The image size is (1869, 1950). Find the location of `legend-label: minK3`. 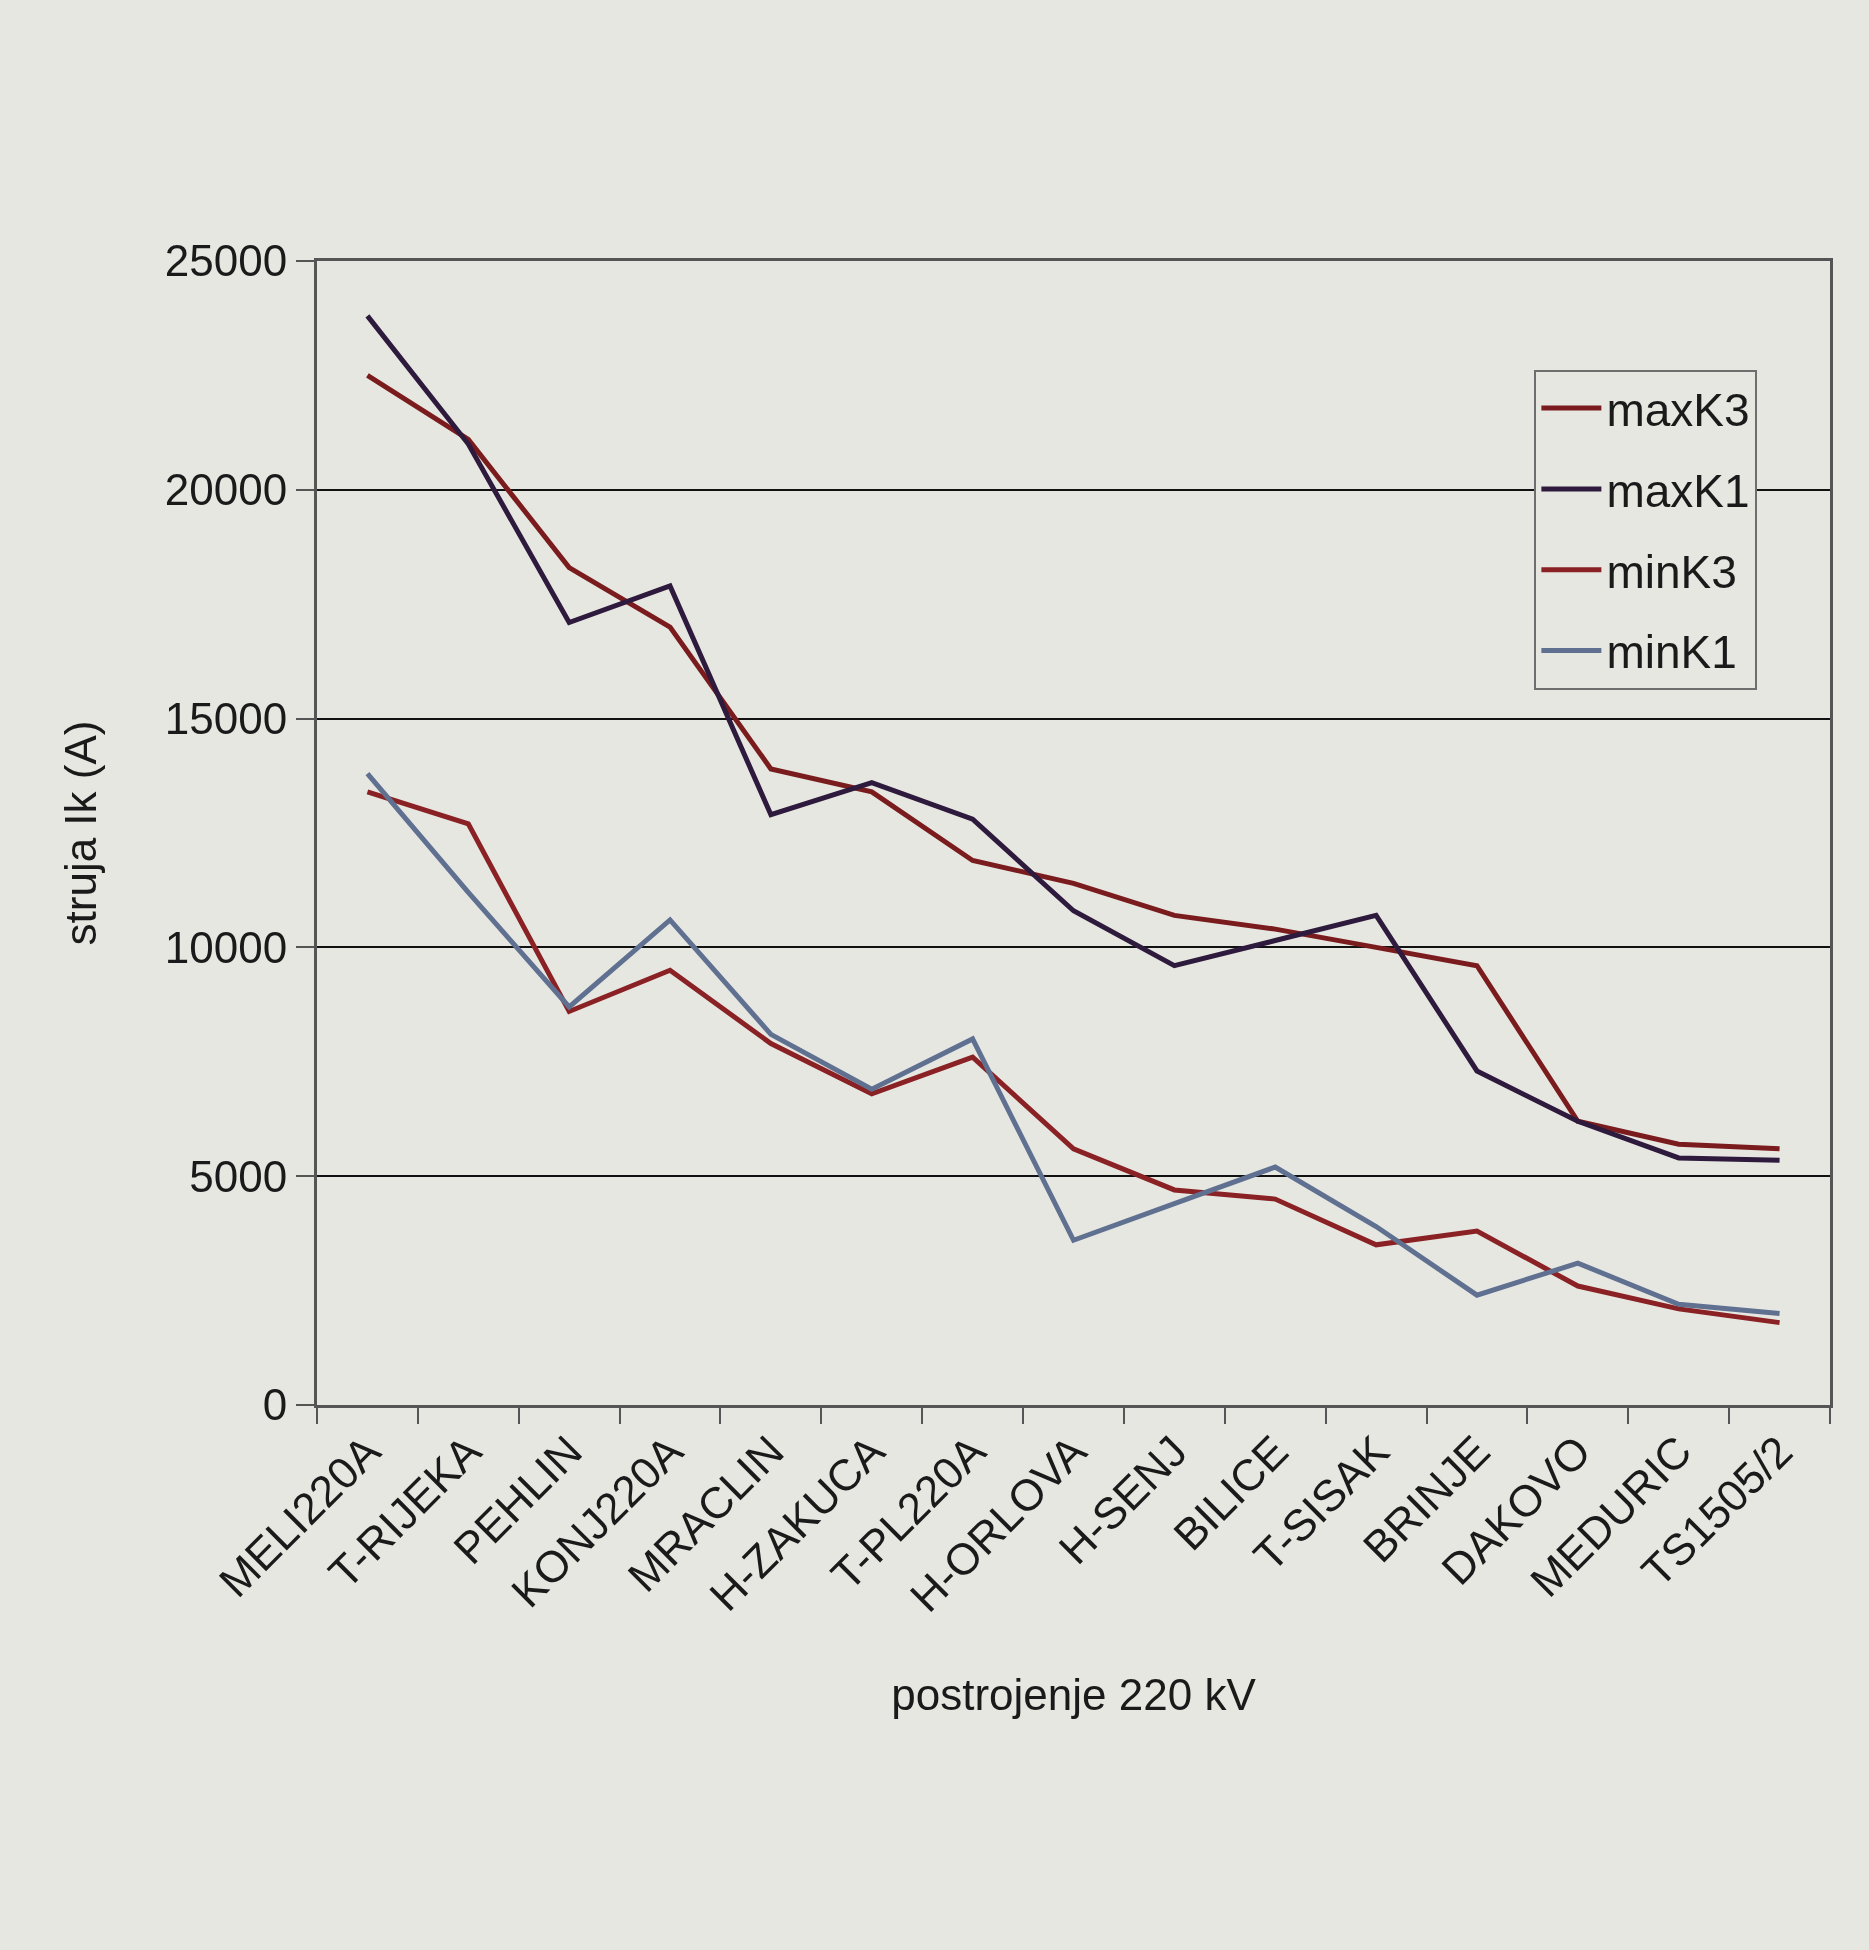

legend-label: minK3 is located at coordinates (1671, 571).